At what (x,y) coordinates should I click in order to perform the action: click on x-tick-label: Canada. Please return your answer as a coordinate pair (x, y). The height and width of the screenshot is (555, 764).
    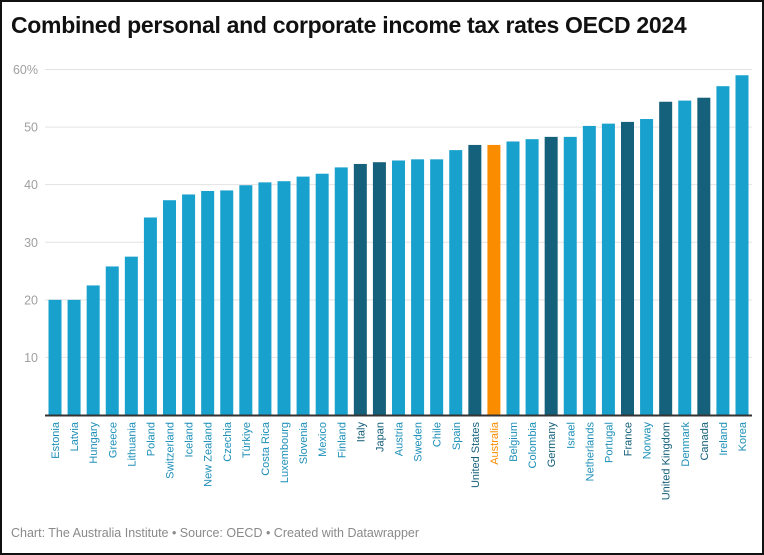
    Looking at the image, I should click on (705, 440).